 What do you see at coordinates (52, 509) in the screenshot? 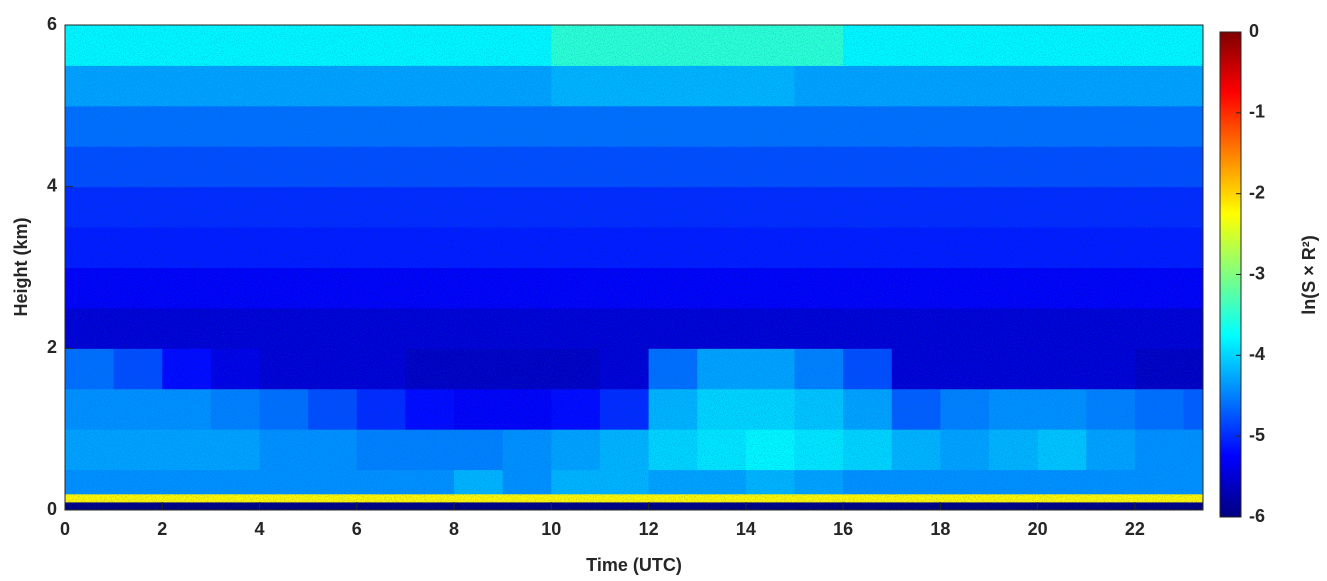
I see `y-tick-label: 0` at bounding box center [52, 509].